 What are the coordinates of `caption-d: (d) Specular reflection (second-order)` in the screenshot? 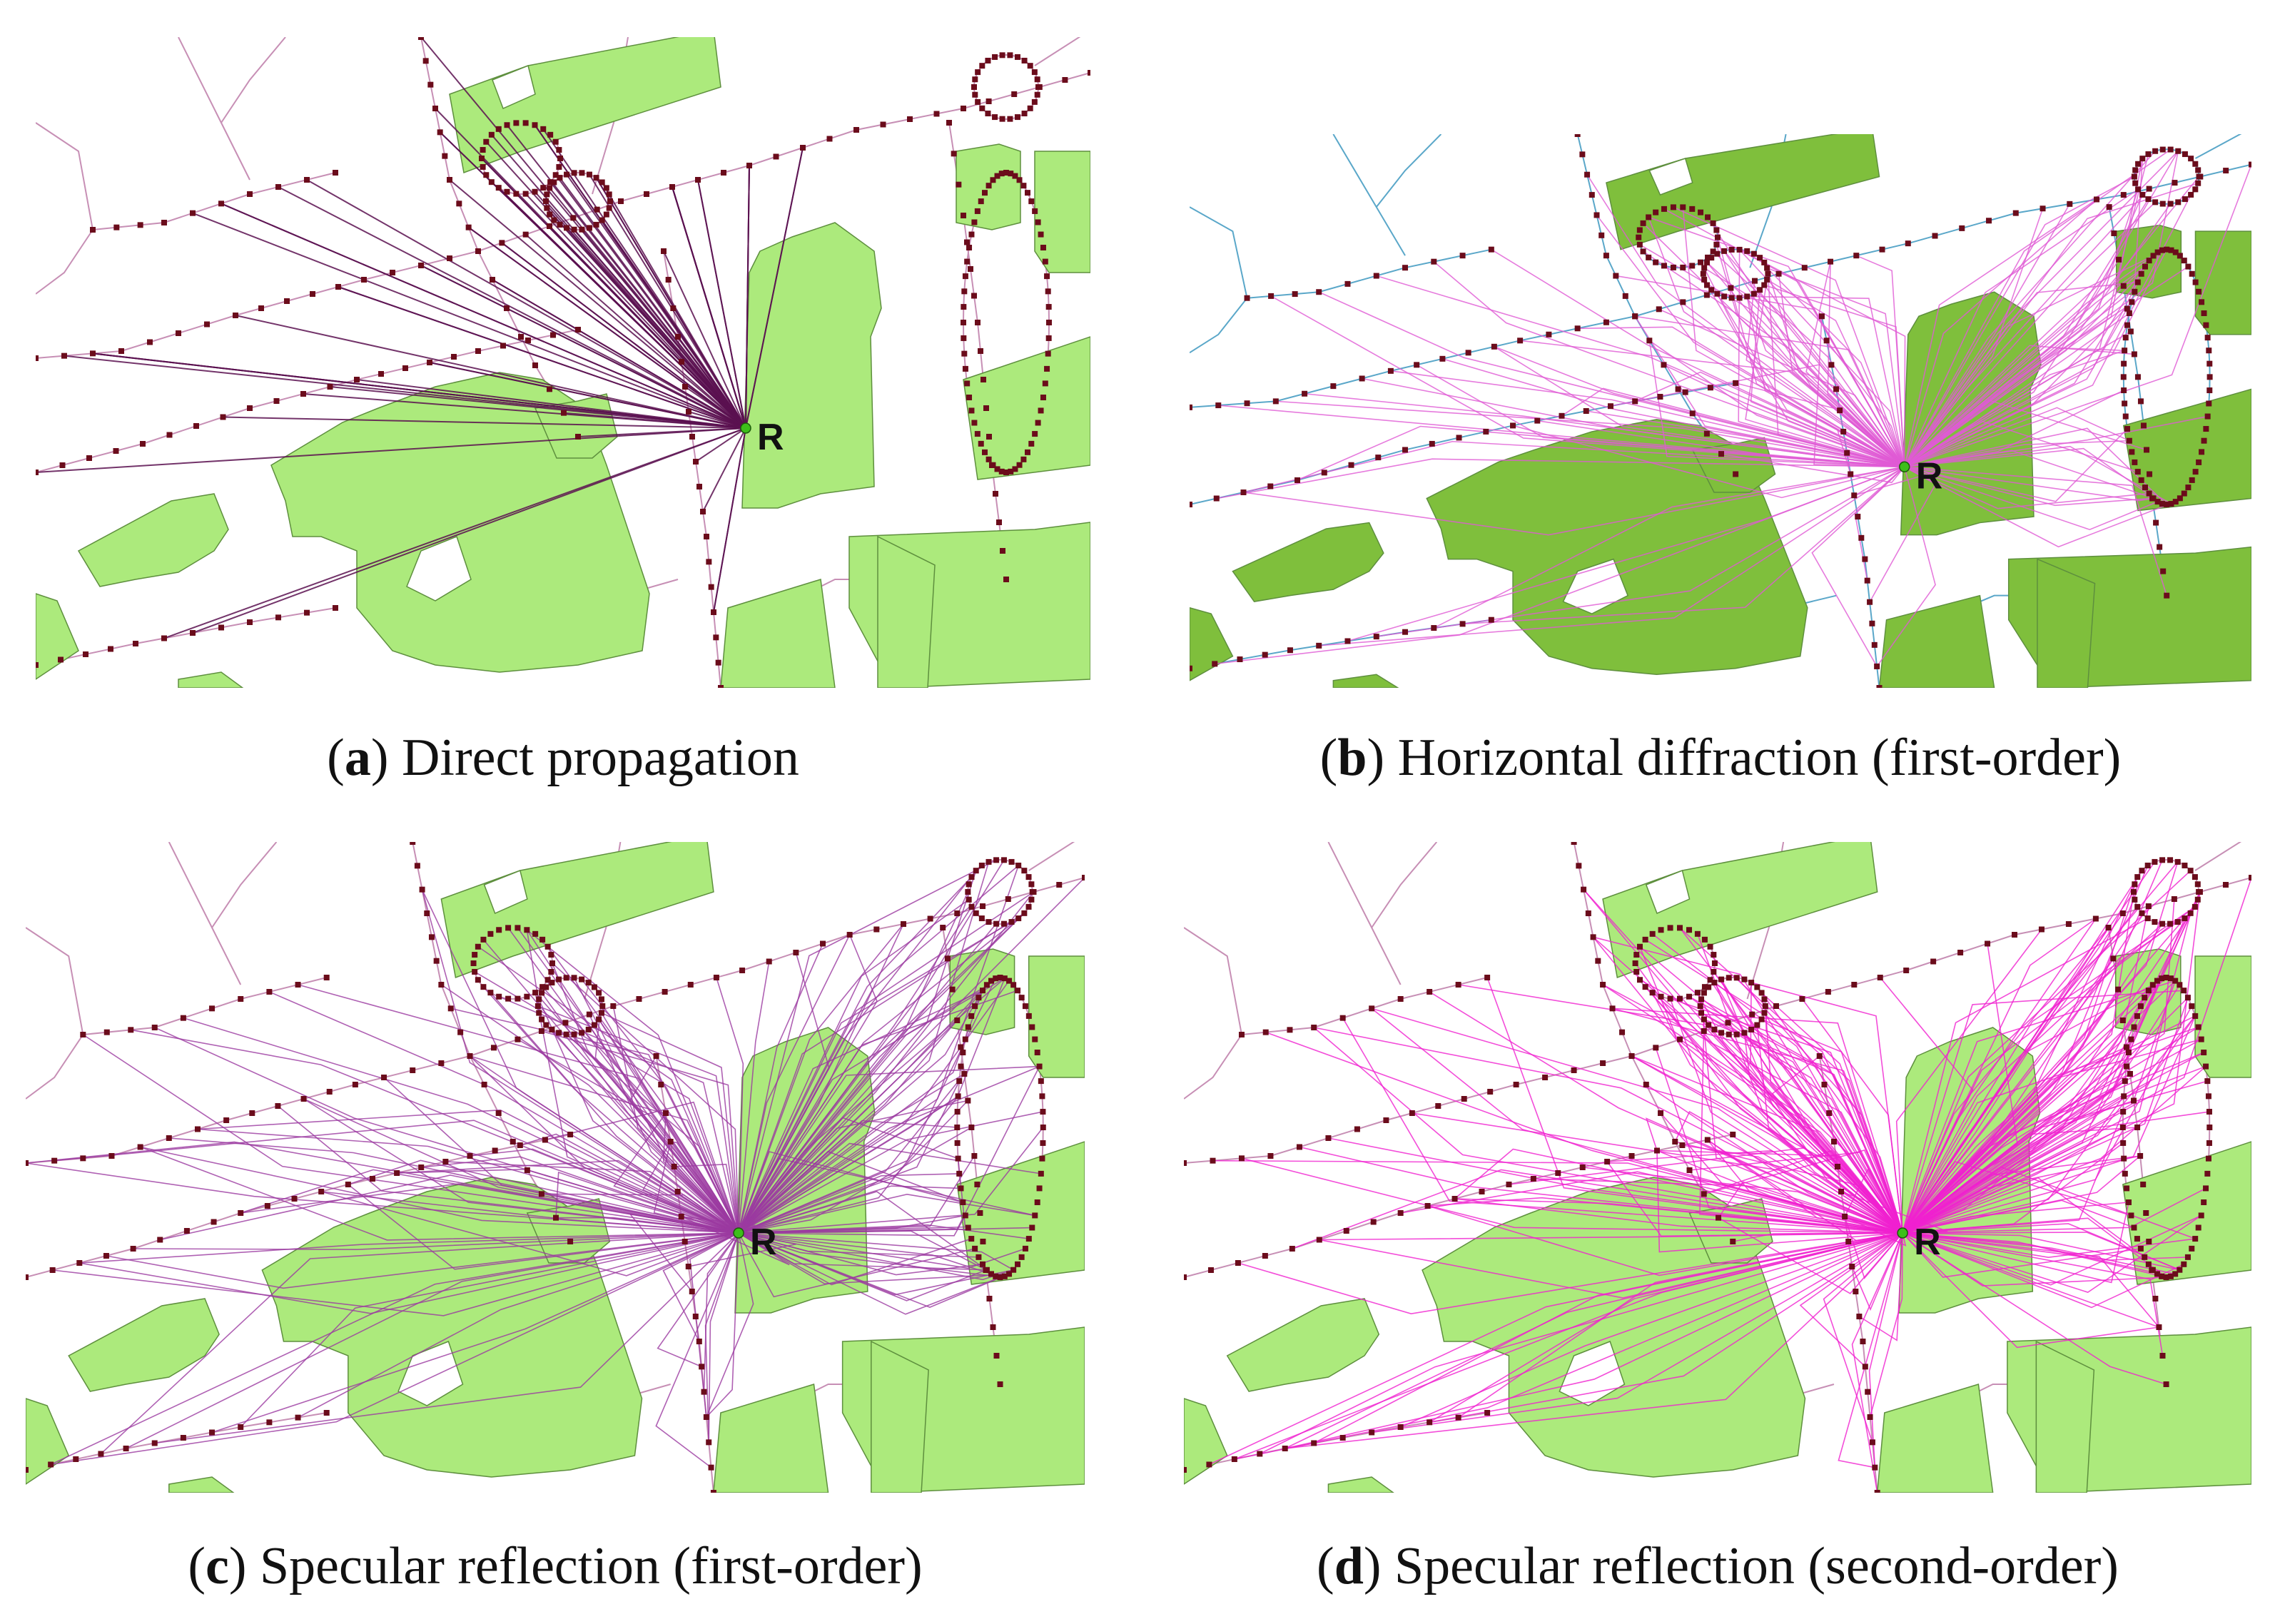 It's located at (1718, 1566).